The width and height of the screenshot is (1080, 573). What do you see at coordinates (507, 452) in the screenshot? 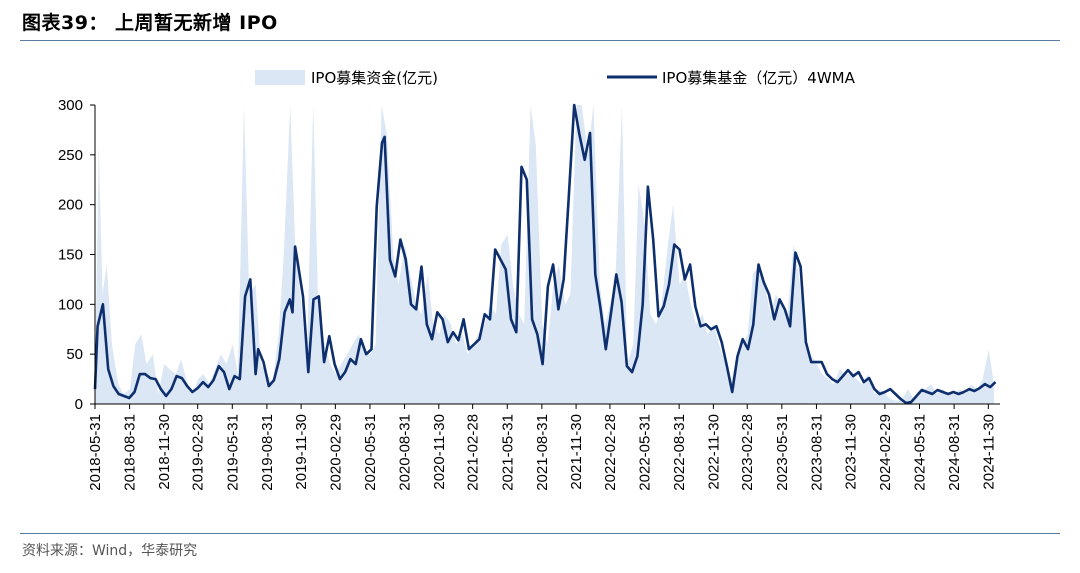
I see `x-tick-label: 2021-05-31` at bounding box center [507, 452].